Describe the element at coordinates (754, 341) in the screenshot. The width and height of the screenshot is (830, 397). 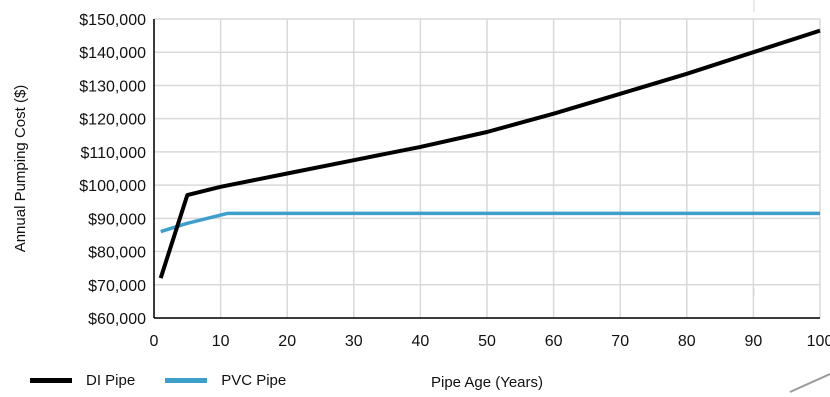
I see `x-tick-label: 90` at that location.